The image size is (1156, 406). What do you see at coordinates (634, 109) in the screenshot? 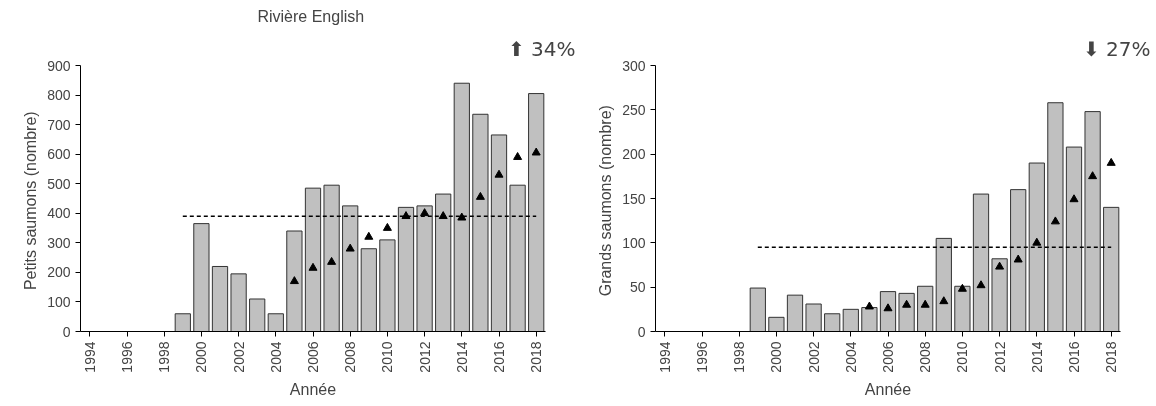
I see `y-tick-label: 250` at bounding box center [634, 109].